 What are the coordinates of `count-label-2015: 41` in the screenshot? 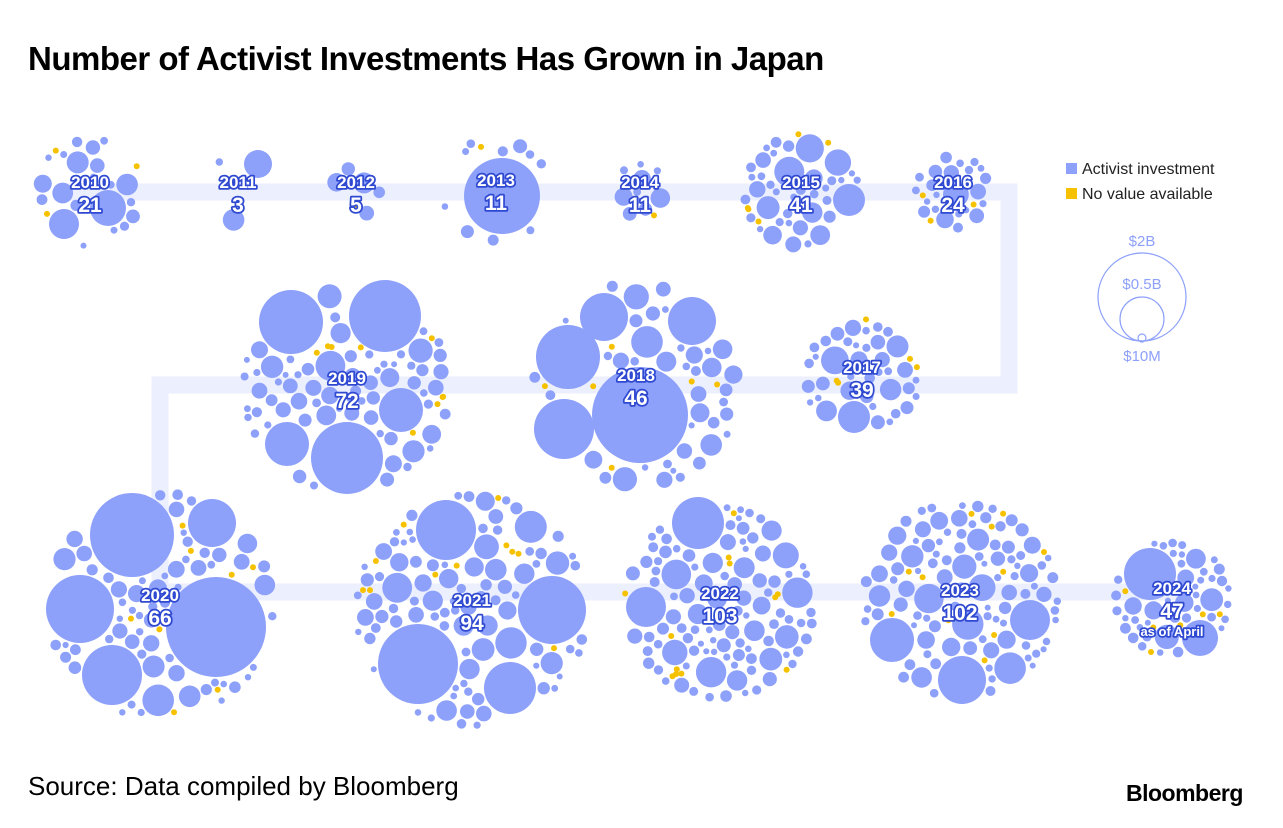 It's located at (801, 205).